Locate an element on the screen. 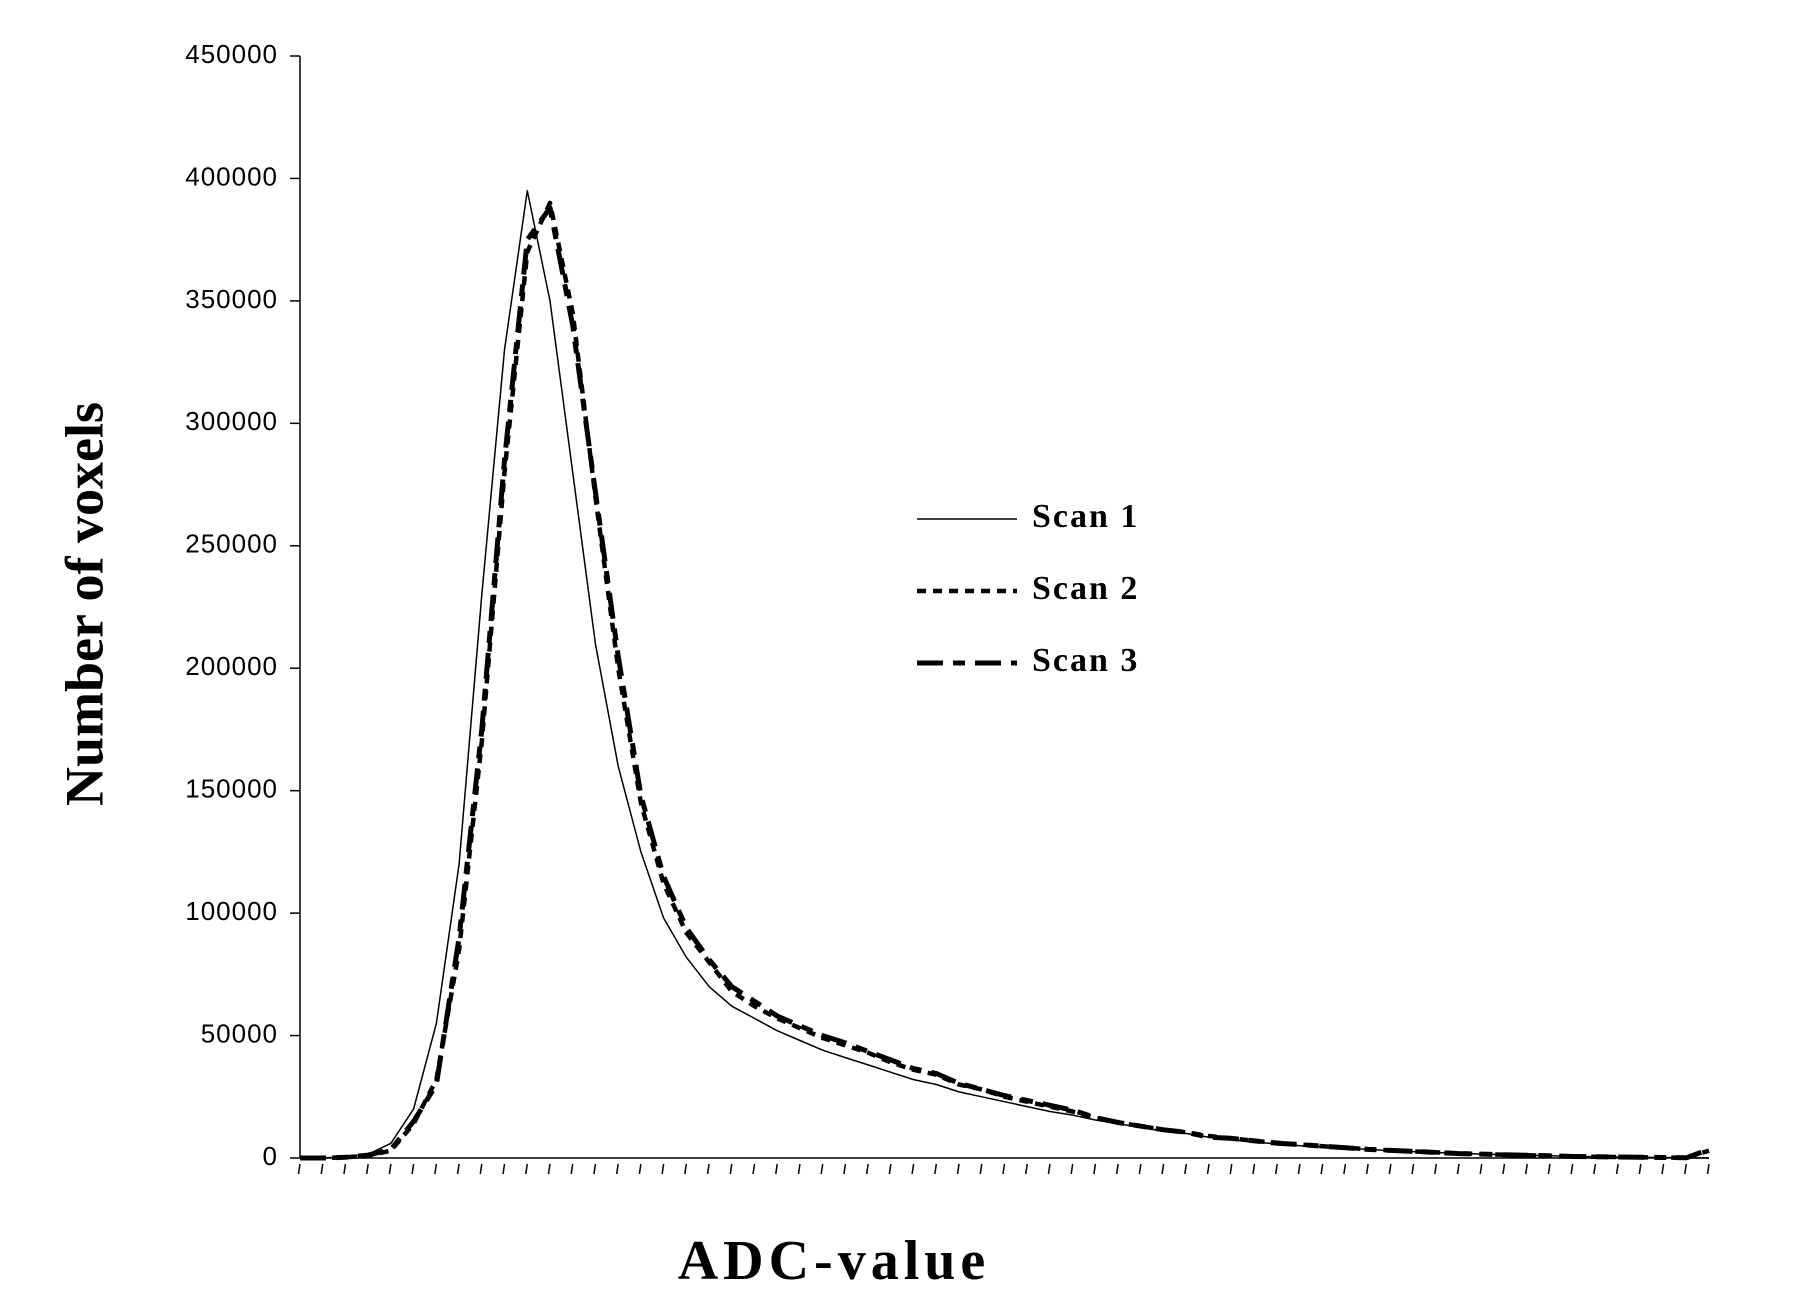 The height and width of the screenshot is (1307, 1800). y-tick-label: 150000 is located at coordinates (231, 789).